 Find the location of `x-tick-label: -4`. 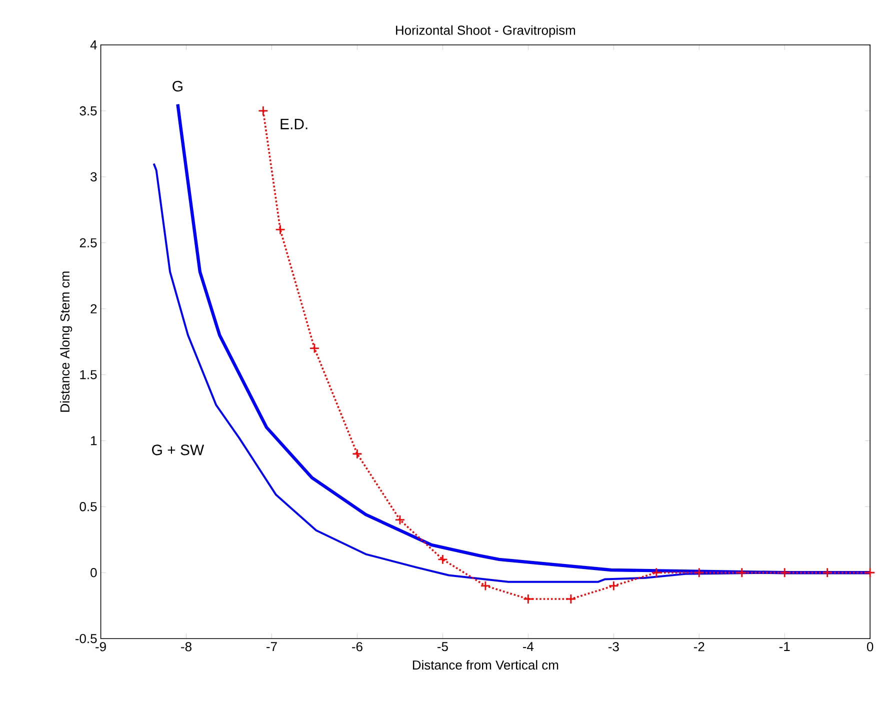

x-tick-label: -4 is located at coordinates (528, 646).